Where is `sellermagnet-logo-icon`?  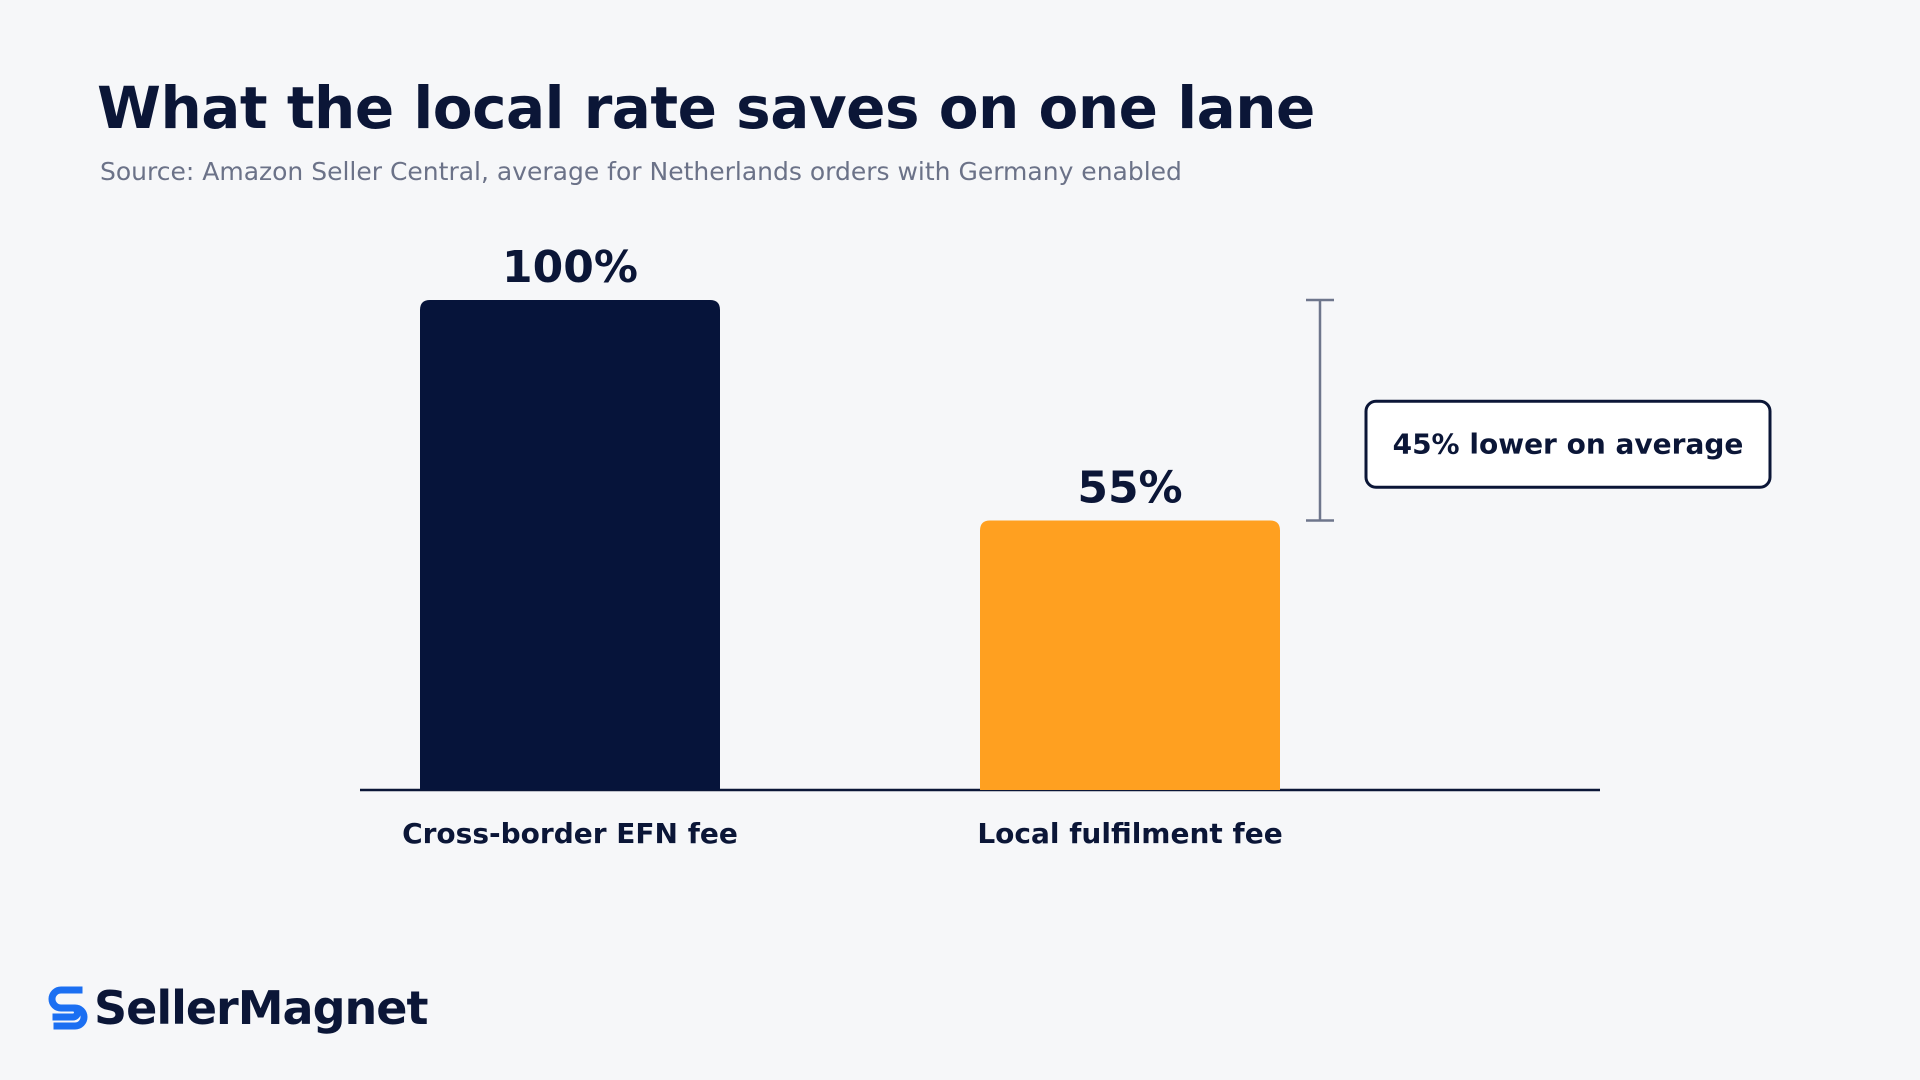 sellermagnet-logo-icon is located at coordinates (68, 1008).